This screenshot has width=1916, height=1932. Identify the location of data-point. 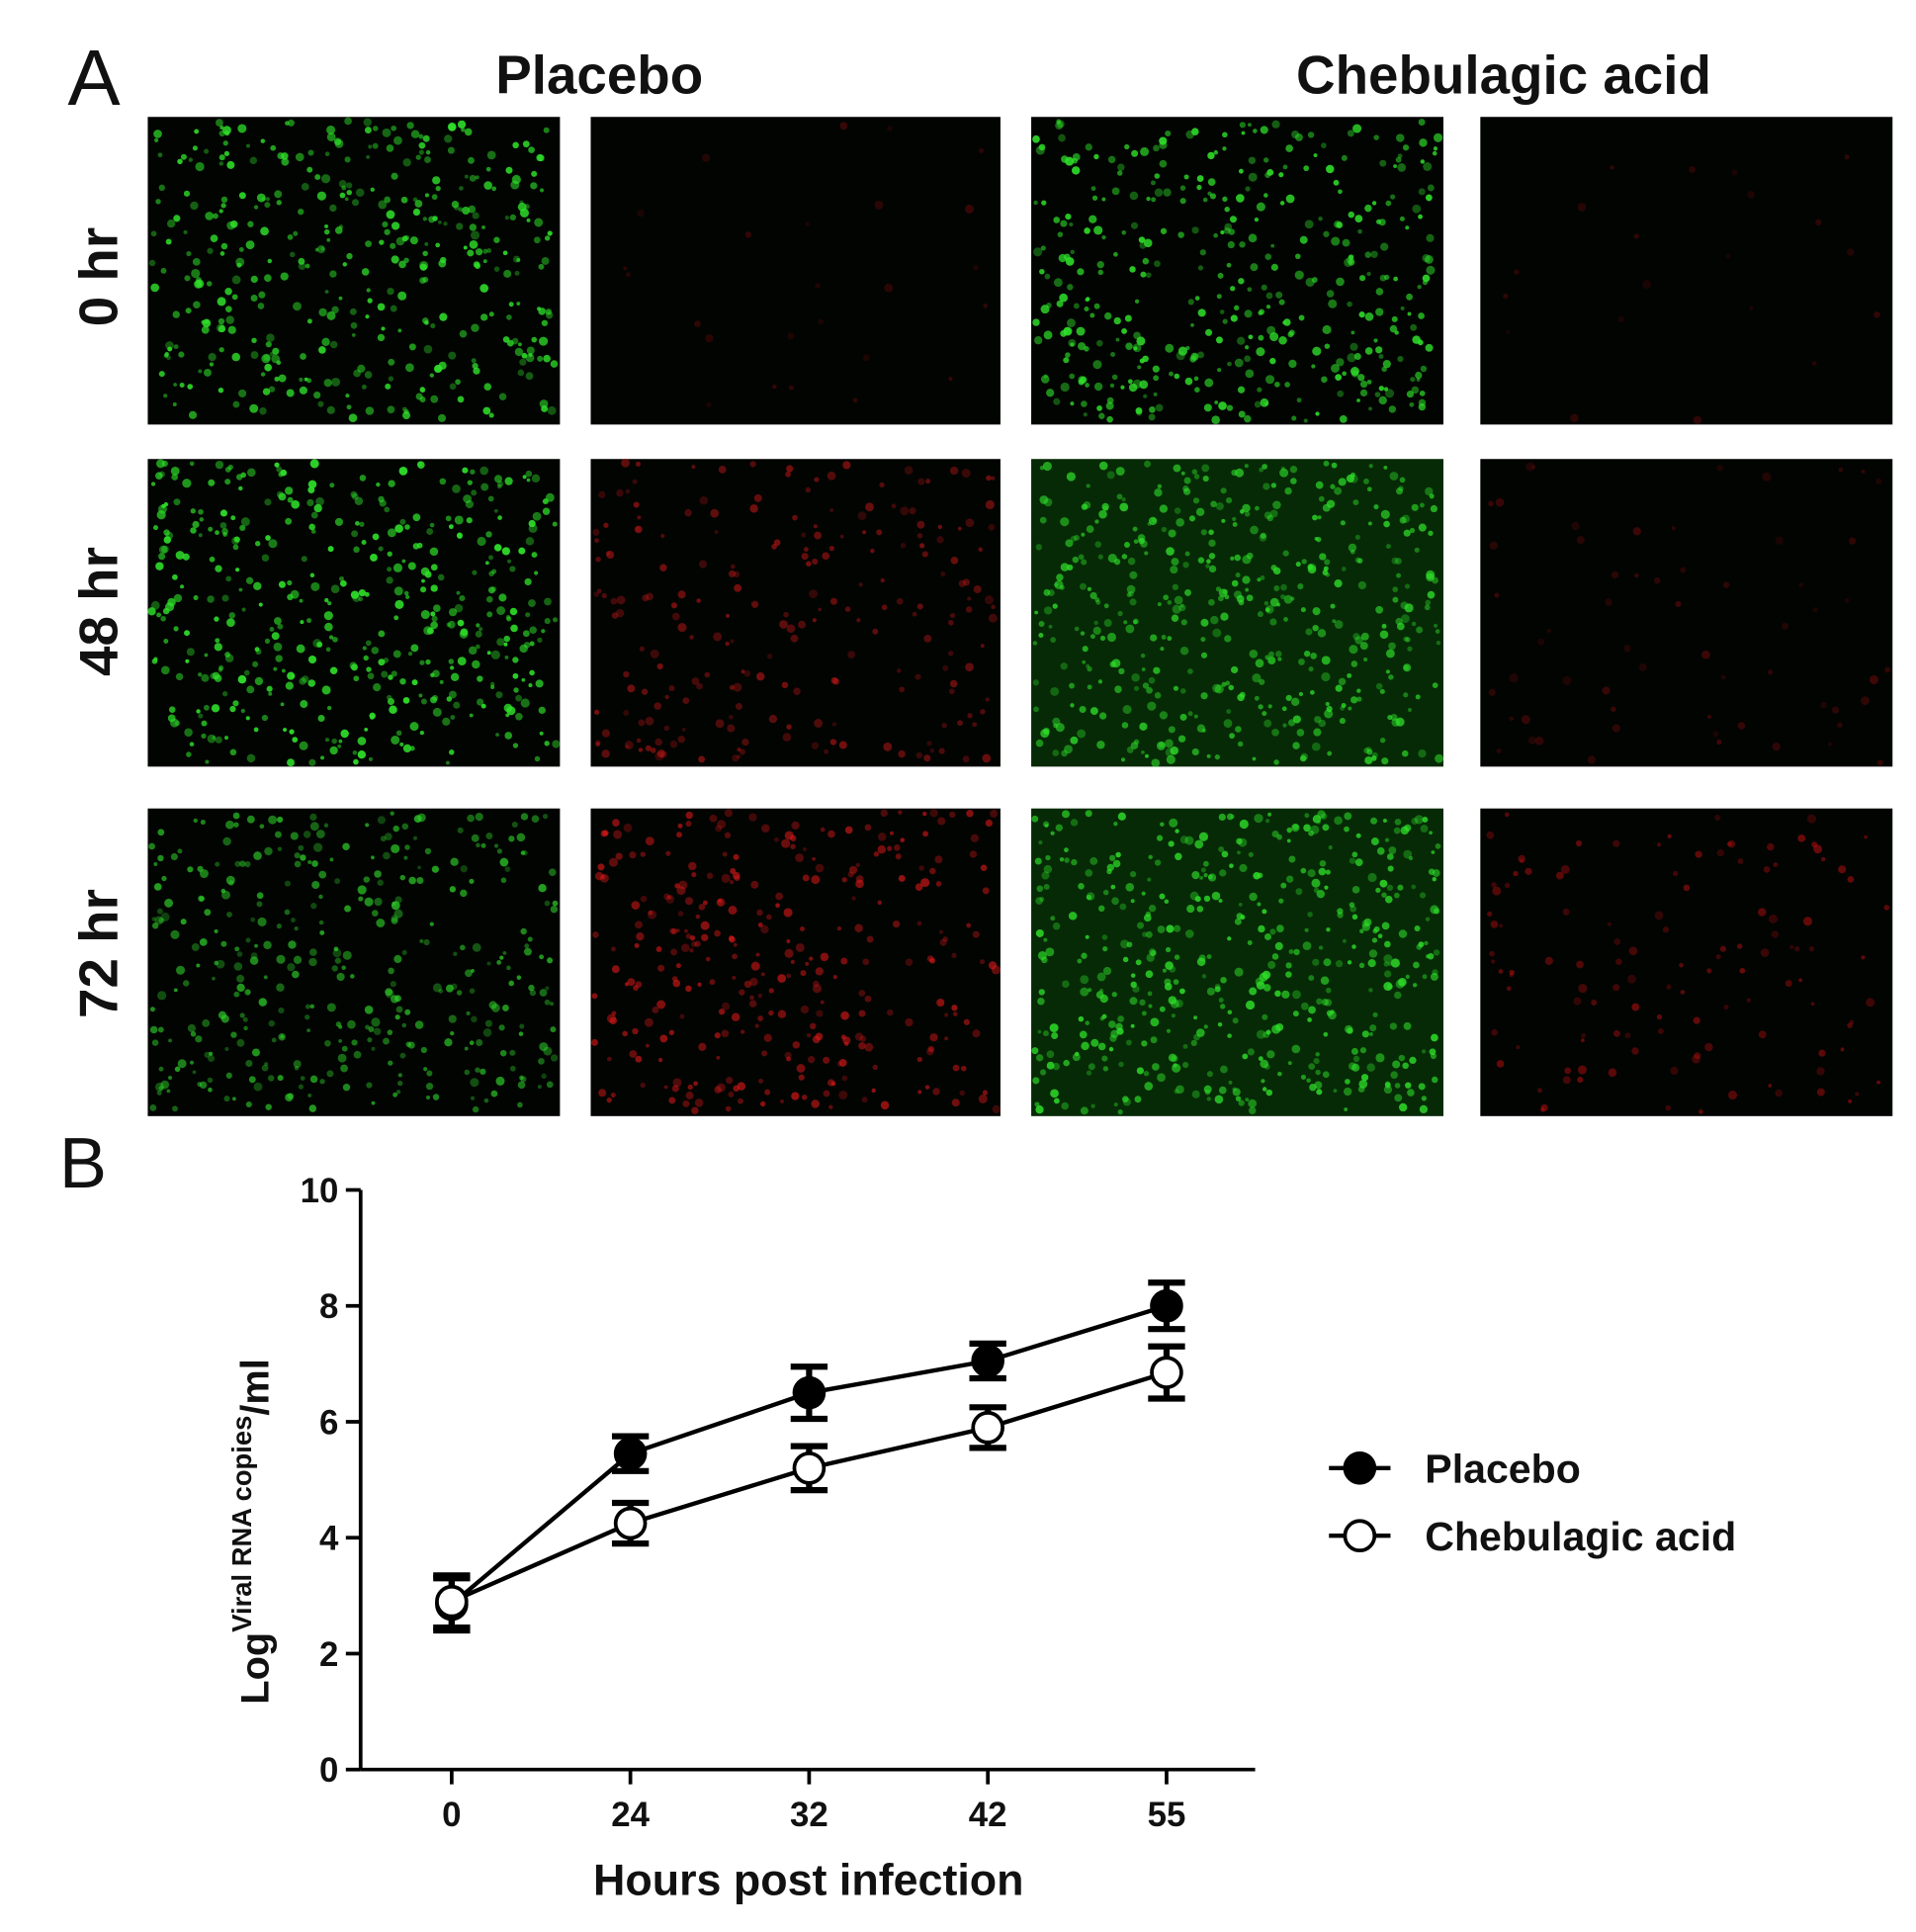
(630, 1523).